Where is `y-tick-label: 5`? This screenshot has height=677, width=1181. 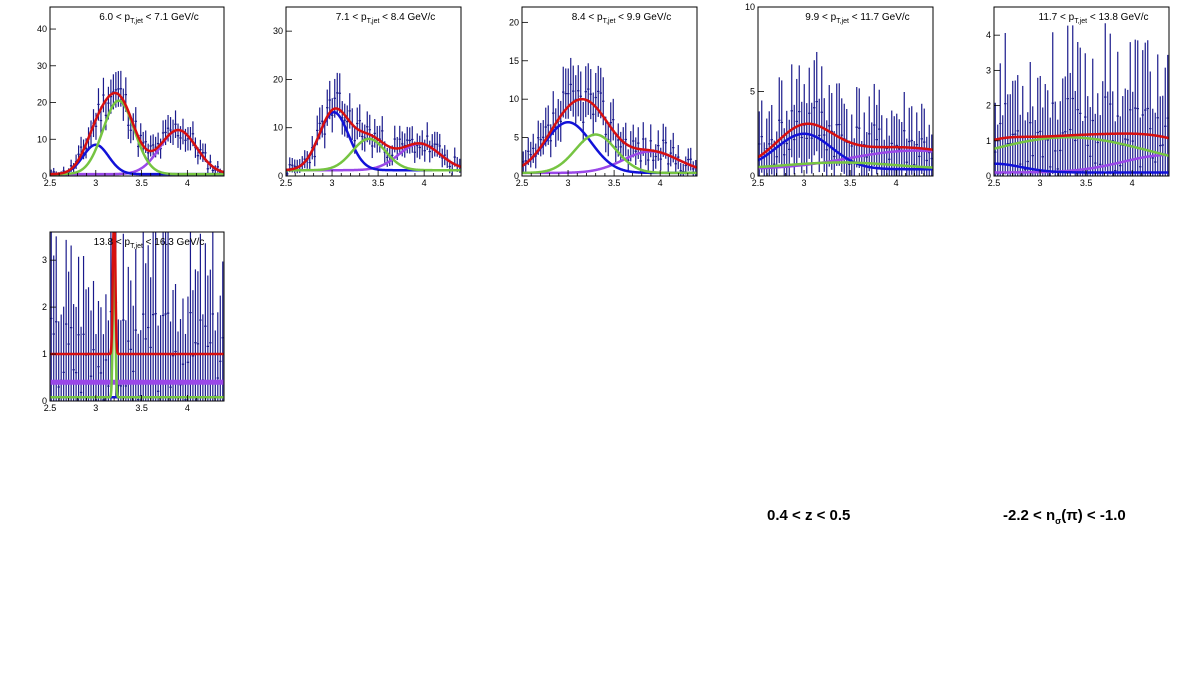 y-tick-label: 5 is located at coordinates (752, 92).